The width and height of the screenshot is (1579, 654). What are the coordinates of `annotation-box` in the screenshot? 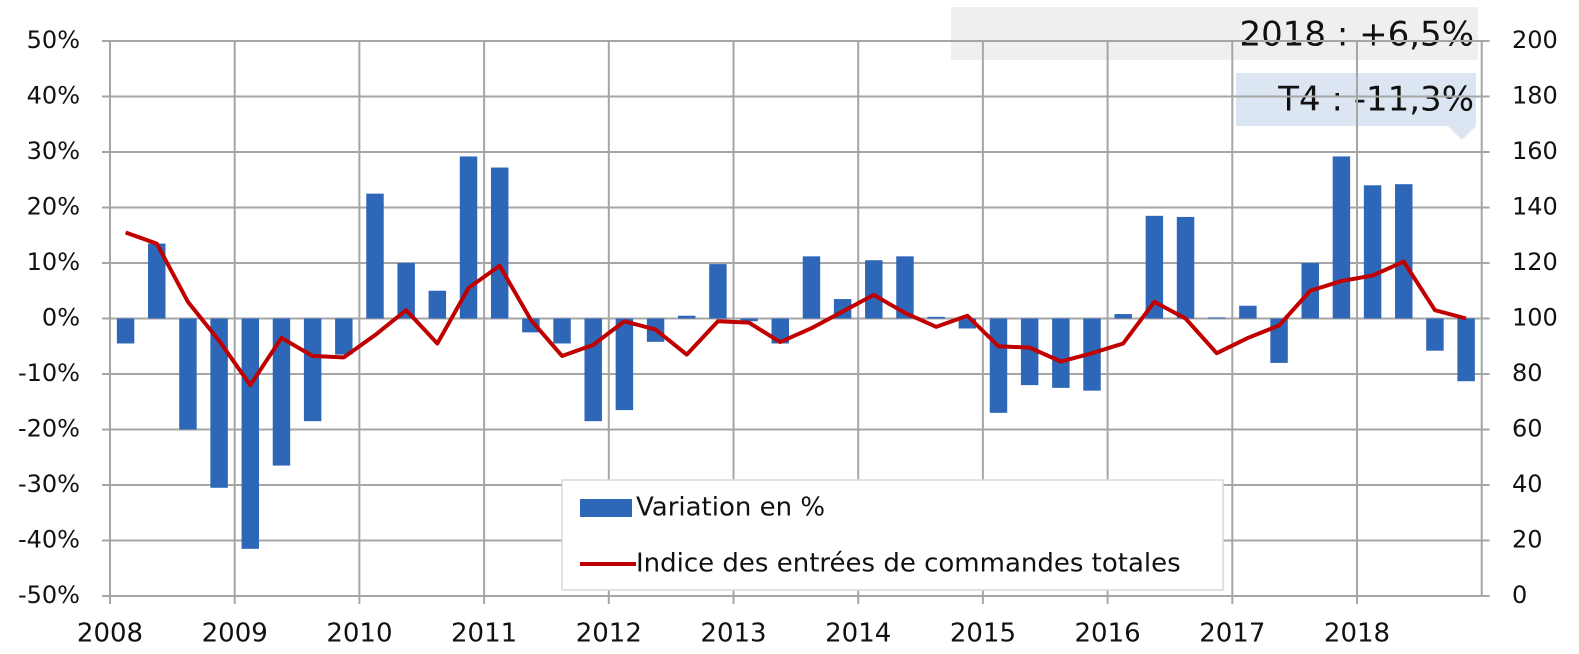 It's located at (1214, 33).